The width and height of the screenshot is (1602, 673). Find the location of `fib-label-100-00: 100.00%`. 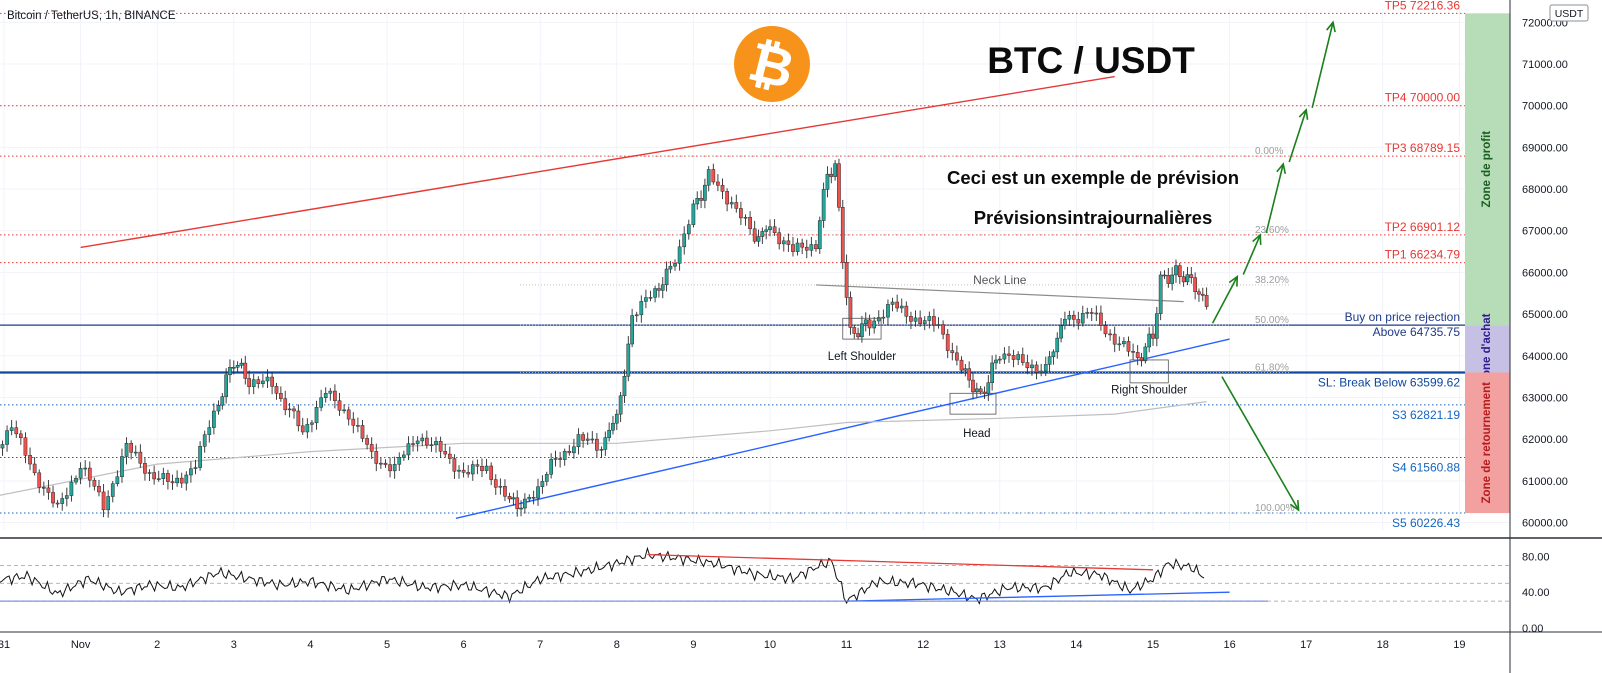

fib-label-100-00: 100.00% is located at coordinates (1275, 508).